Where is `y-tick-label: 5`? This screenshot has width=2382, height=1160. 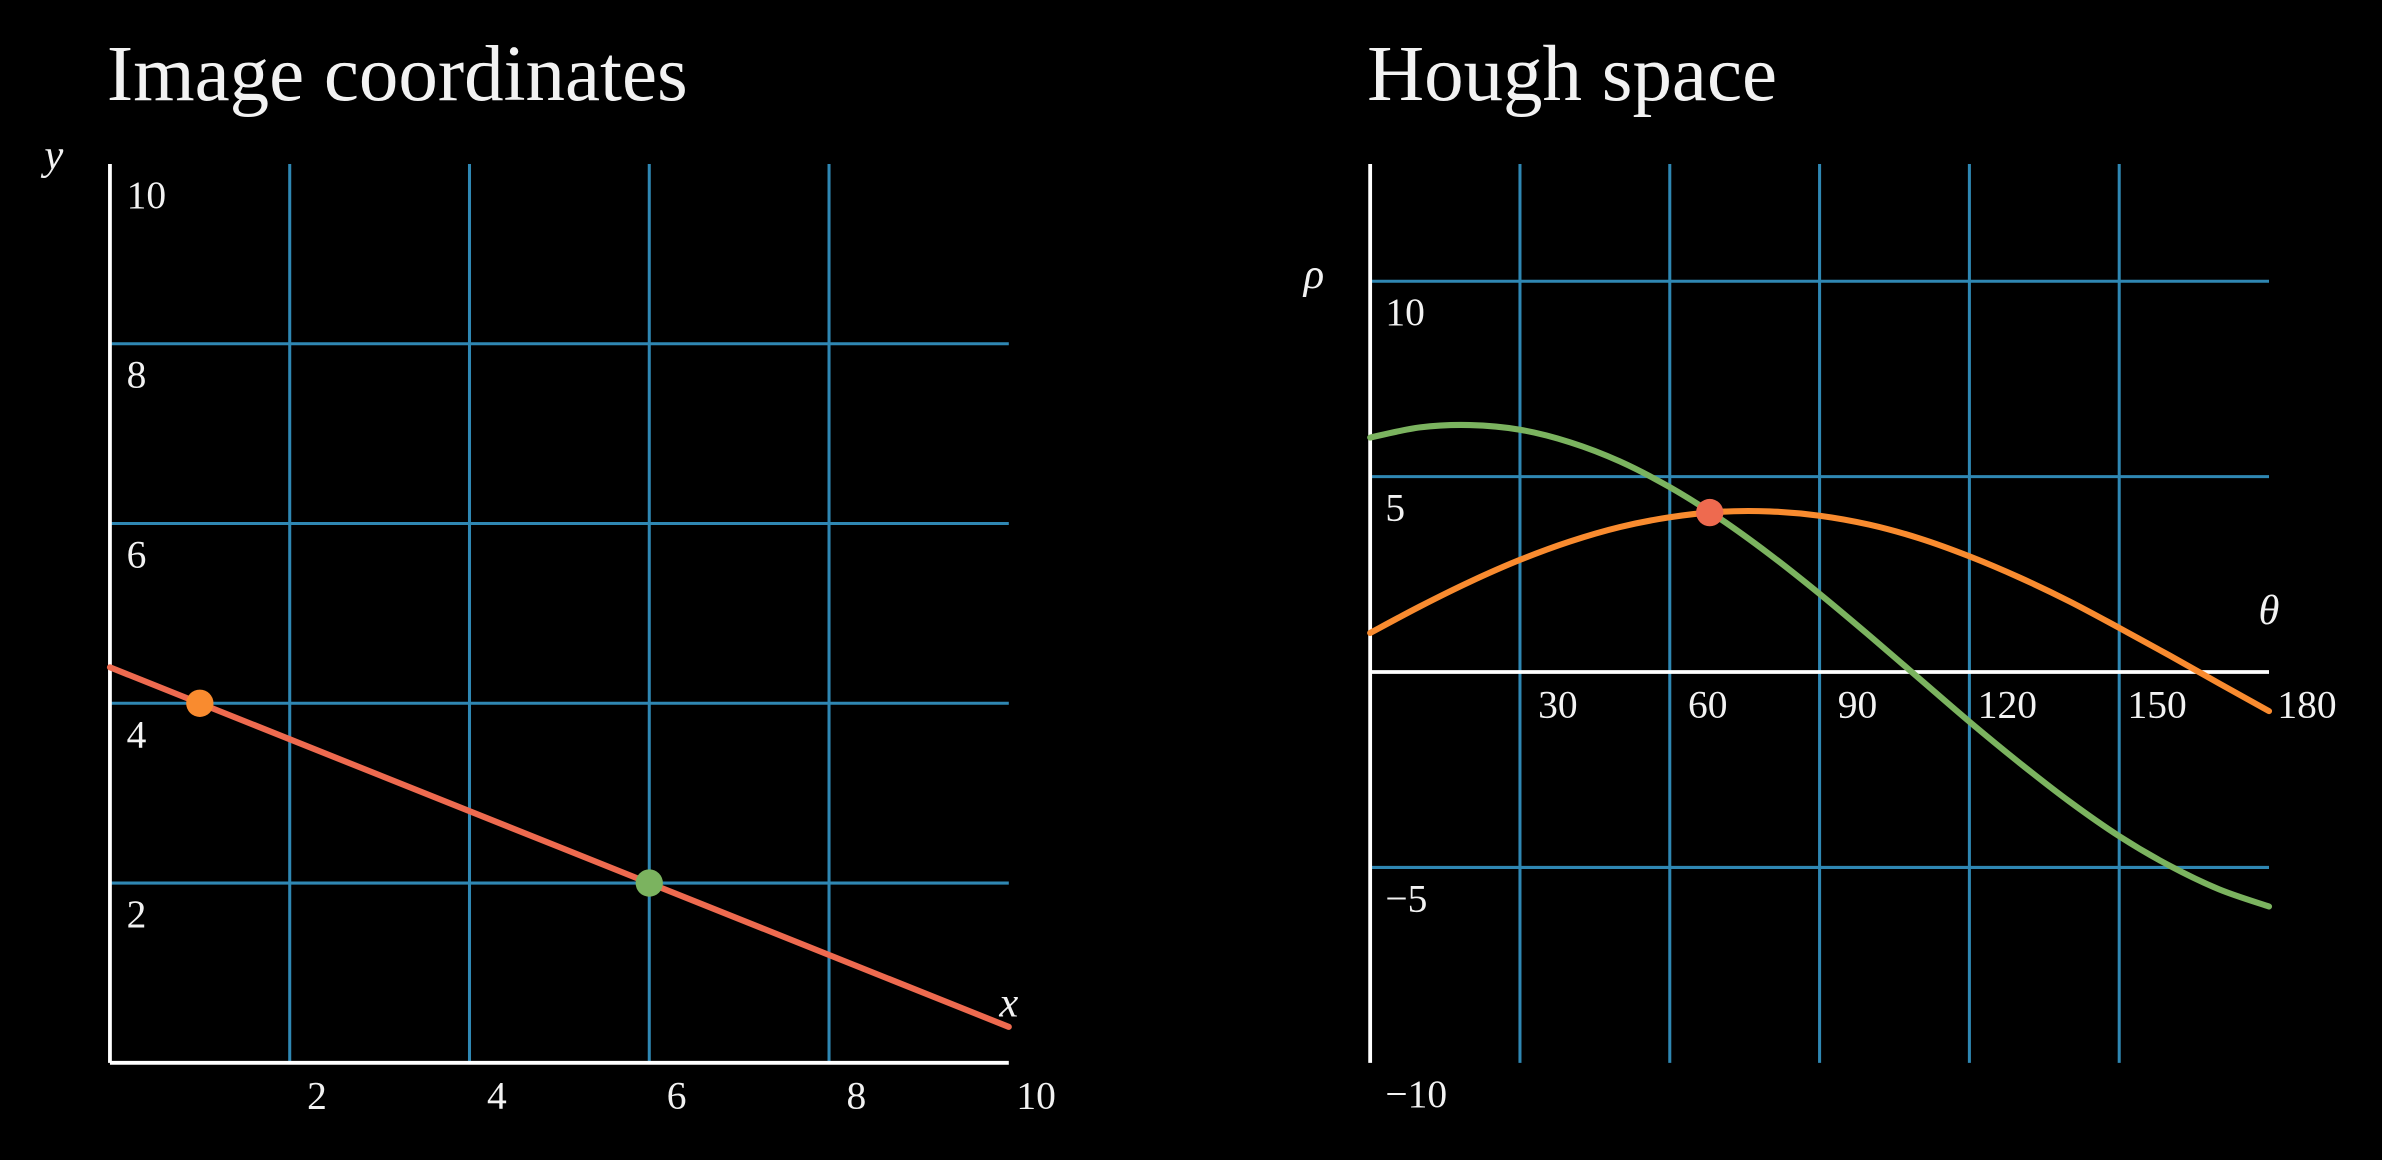 y-tick-label: 5 is located at coordinates (1395, 508).